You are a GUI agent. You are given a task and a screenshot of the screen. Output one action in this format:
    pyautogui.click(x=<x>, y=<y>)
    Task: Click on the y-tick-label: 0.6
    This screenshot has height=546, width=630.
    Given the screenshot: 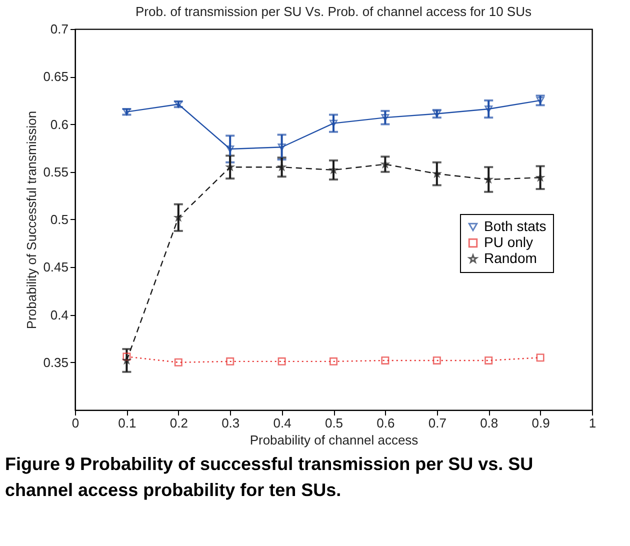 What is the action you would take?
    pyautogui.click(x=59, y=124)
    